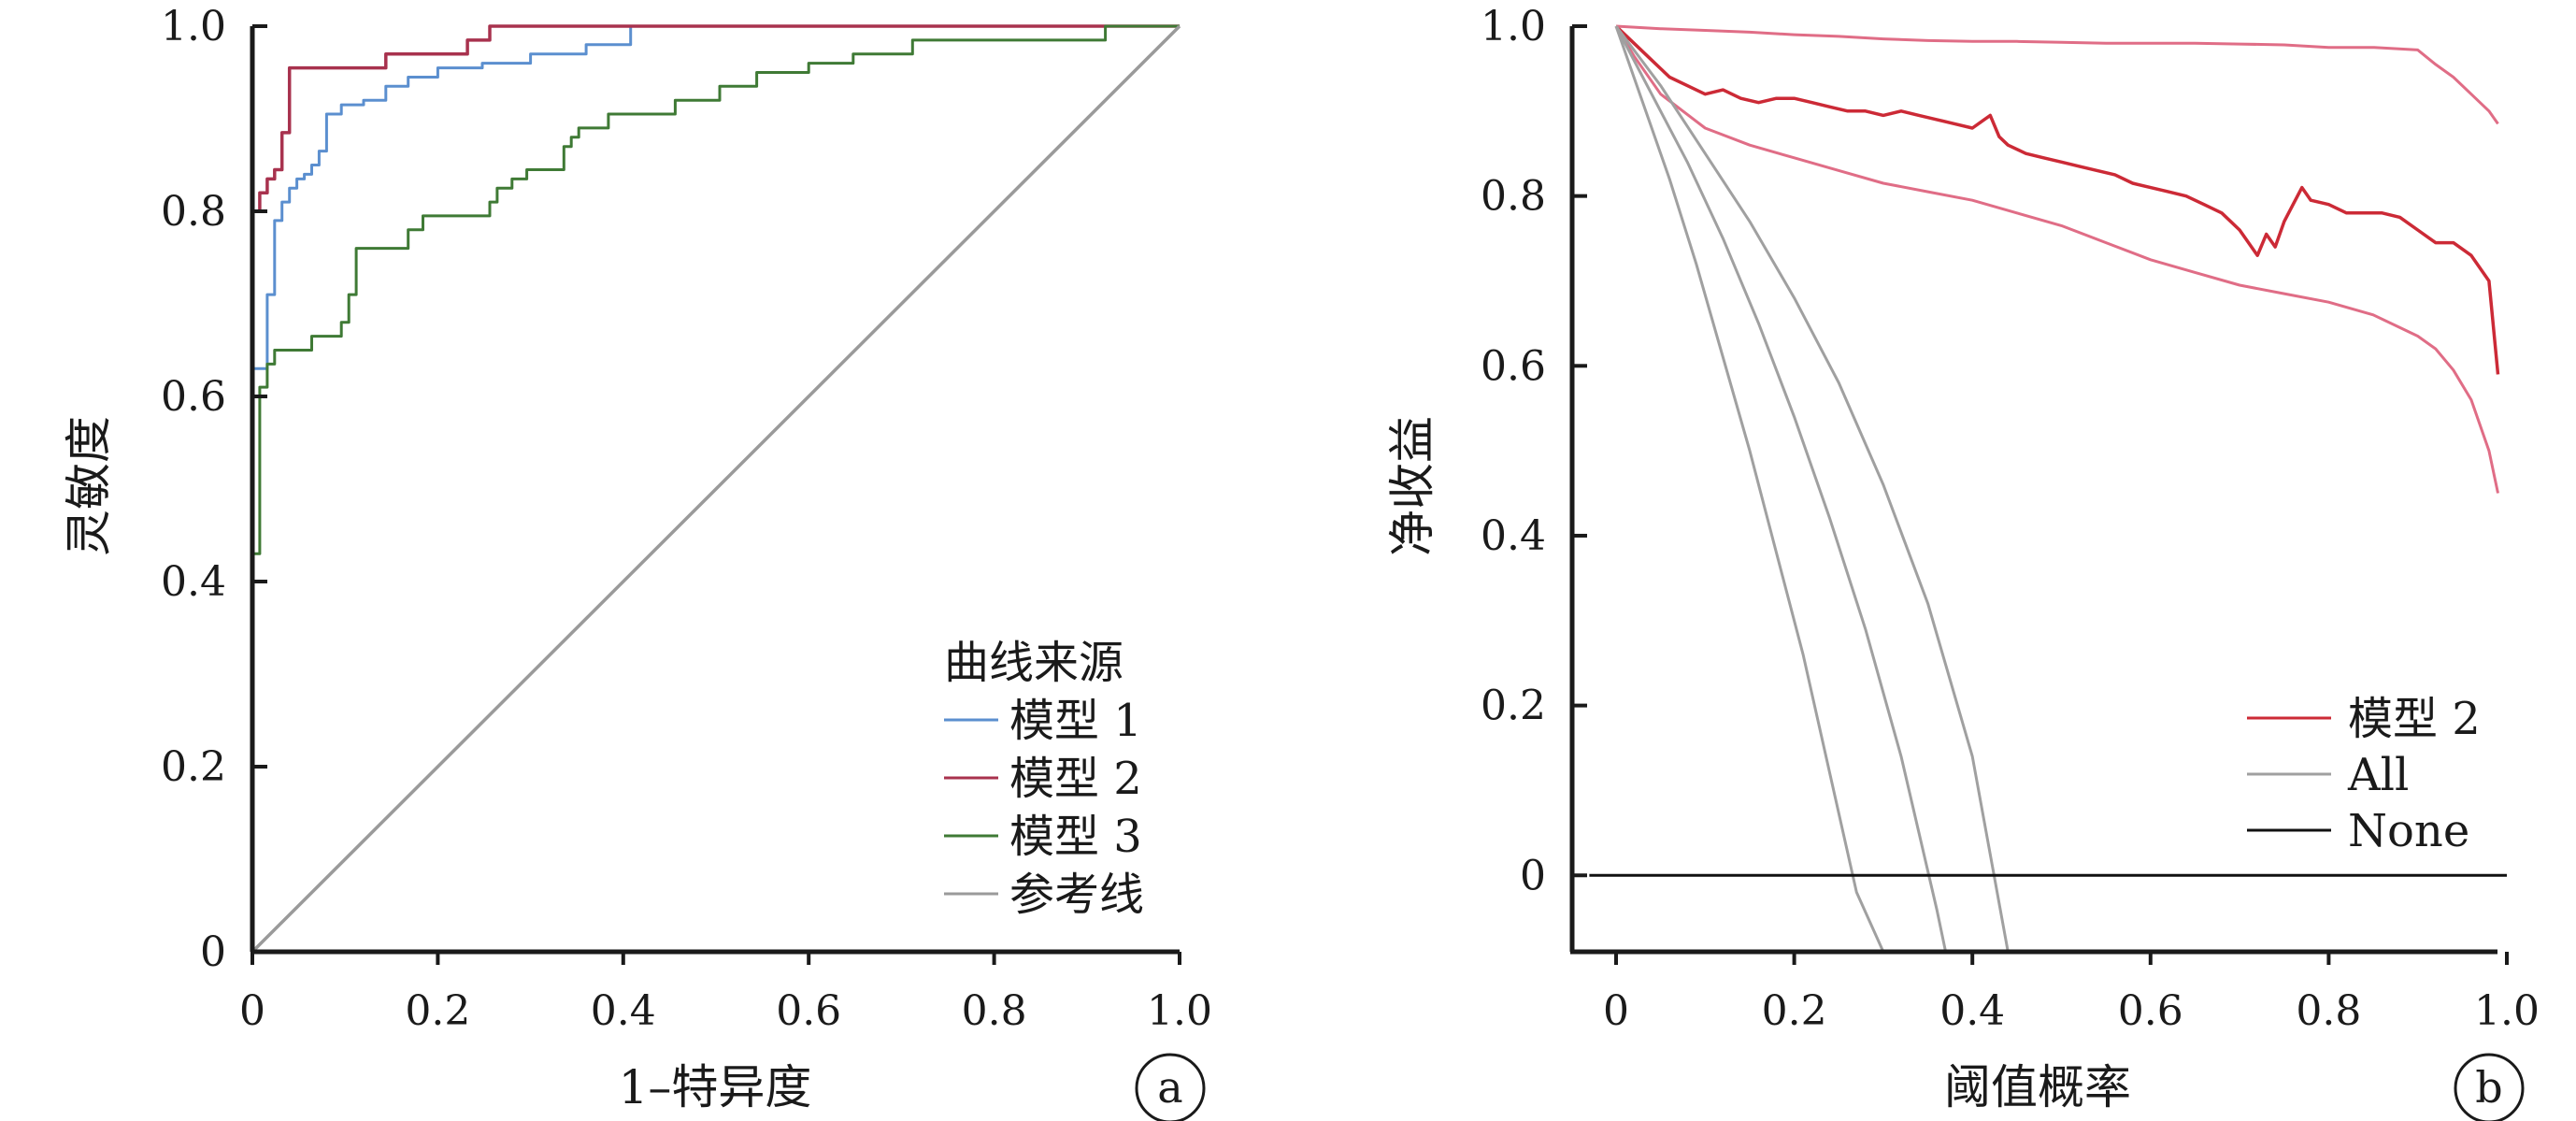  What do you see at coordinates (1412, 486) in the screenshot?
I see `dca-y-axis-title: 净收益` at bounding box center [1412, 486].